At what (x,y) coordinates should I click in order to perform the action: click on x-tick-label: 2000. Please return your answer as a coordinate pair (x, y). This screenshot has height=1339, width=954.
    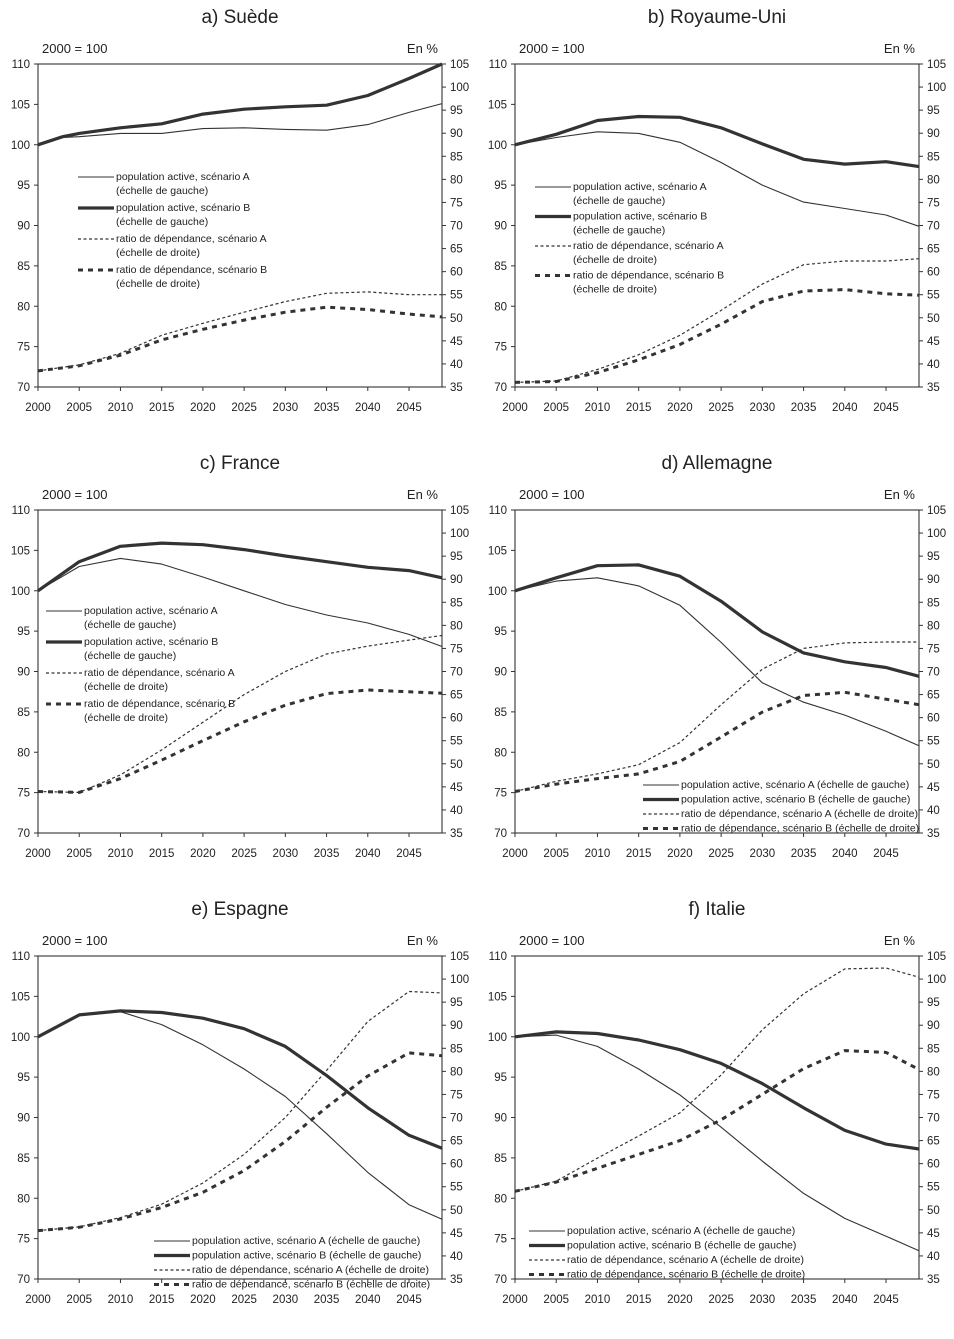
    Looking at the image, I should click on (38, 854).